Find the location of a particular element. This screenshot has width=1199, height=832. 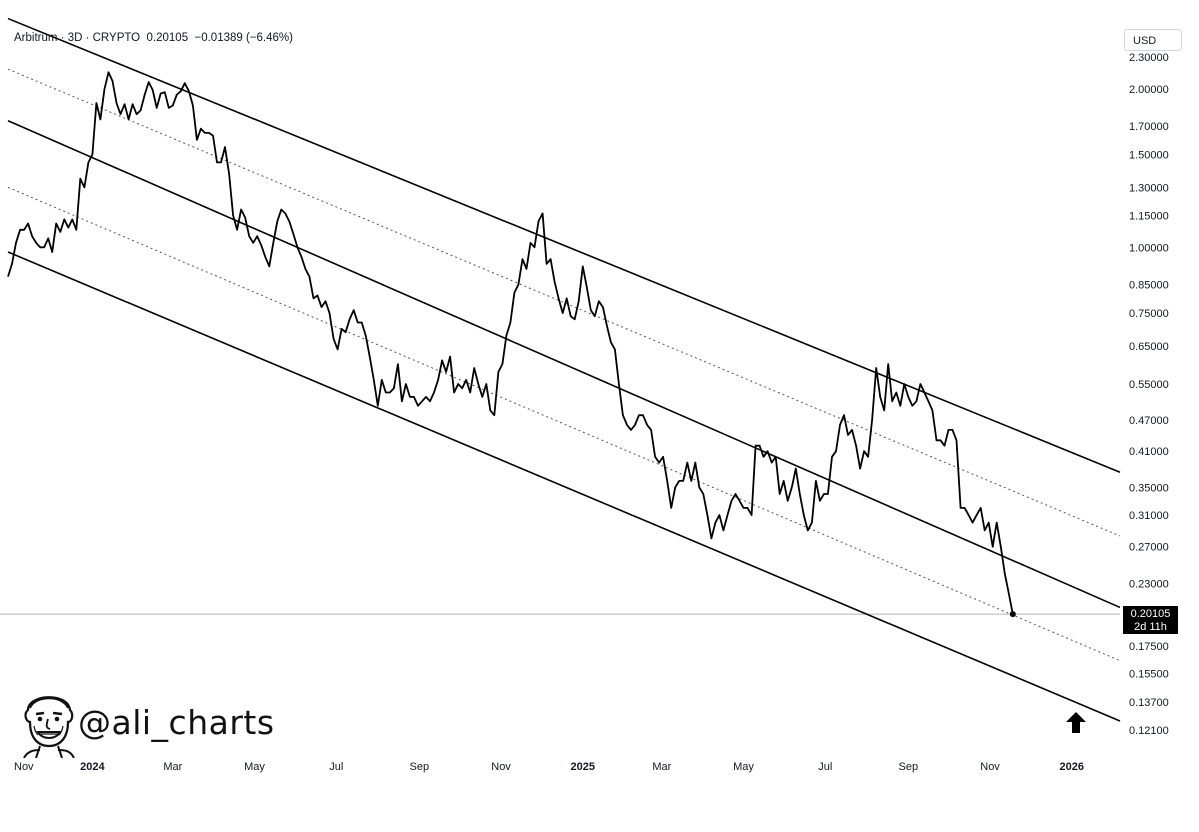

y-tick-label: 0.27000 is located at coordinates (1149, 548).